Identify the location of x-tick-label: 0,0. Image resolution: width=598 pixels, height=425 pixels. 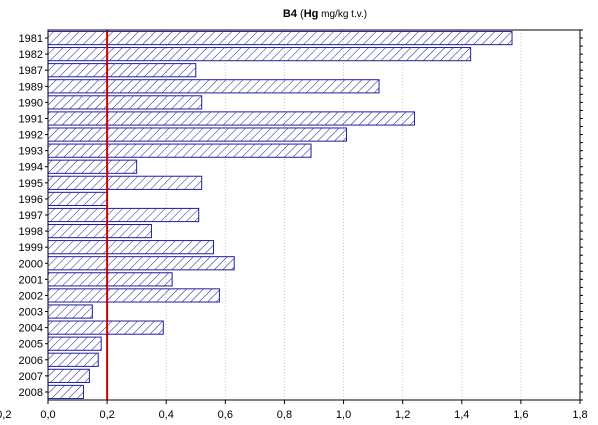
(47, 415).